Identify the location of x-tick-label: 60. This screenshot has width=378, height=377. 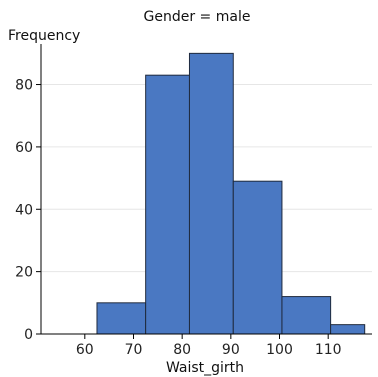
(85, 350).